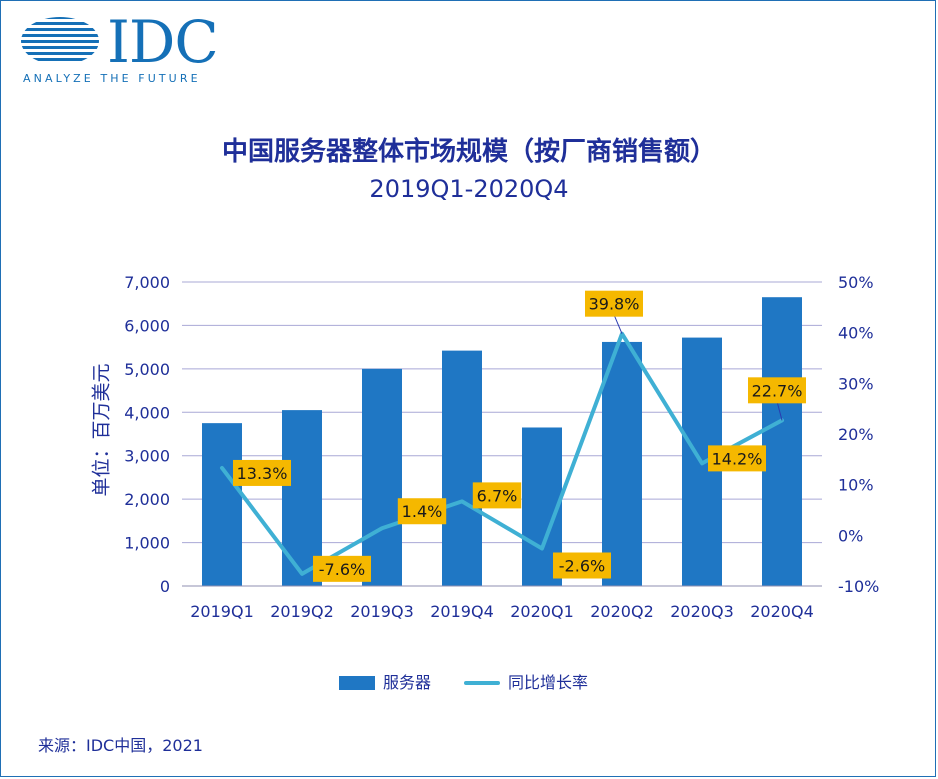 This screenshot has width=938, height=779. Describe the element at coordinates (147, 282) in the screenshot. I see `y-left-tick-label: 7,000` at that location.